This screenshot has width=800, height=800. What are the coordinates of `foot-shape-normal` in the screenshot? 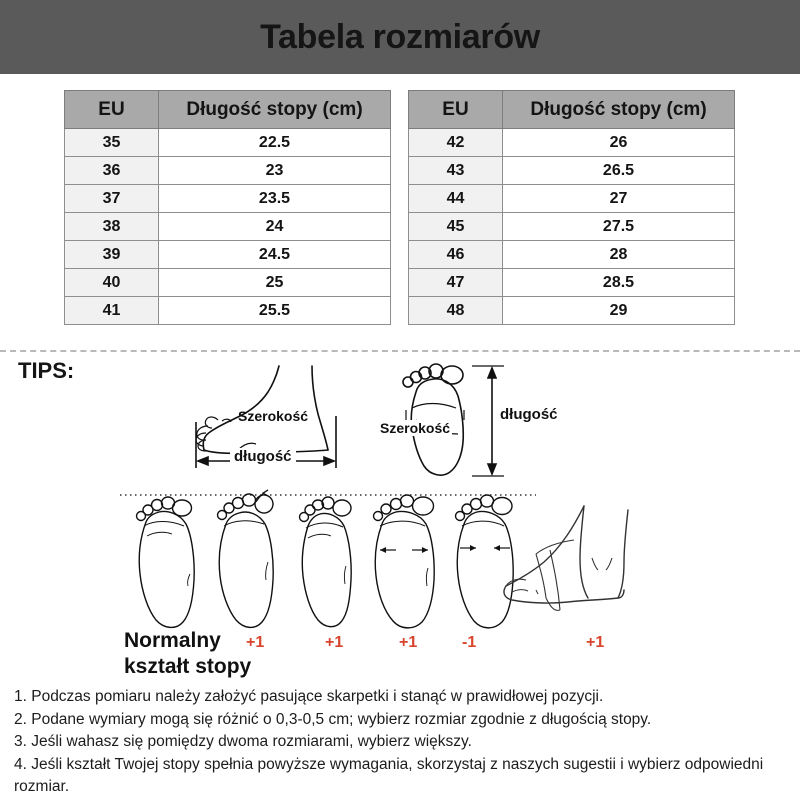 It's located at (165, 562).